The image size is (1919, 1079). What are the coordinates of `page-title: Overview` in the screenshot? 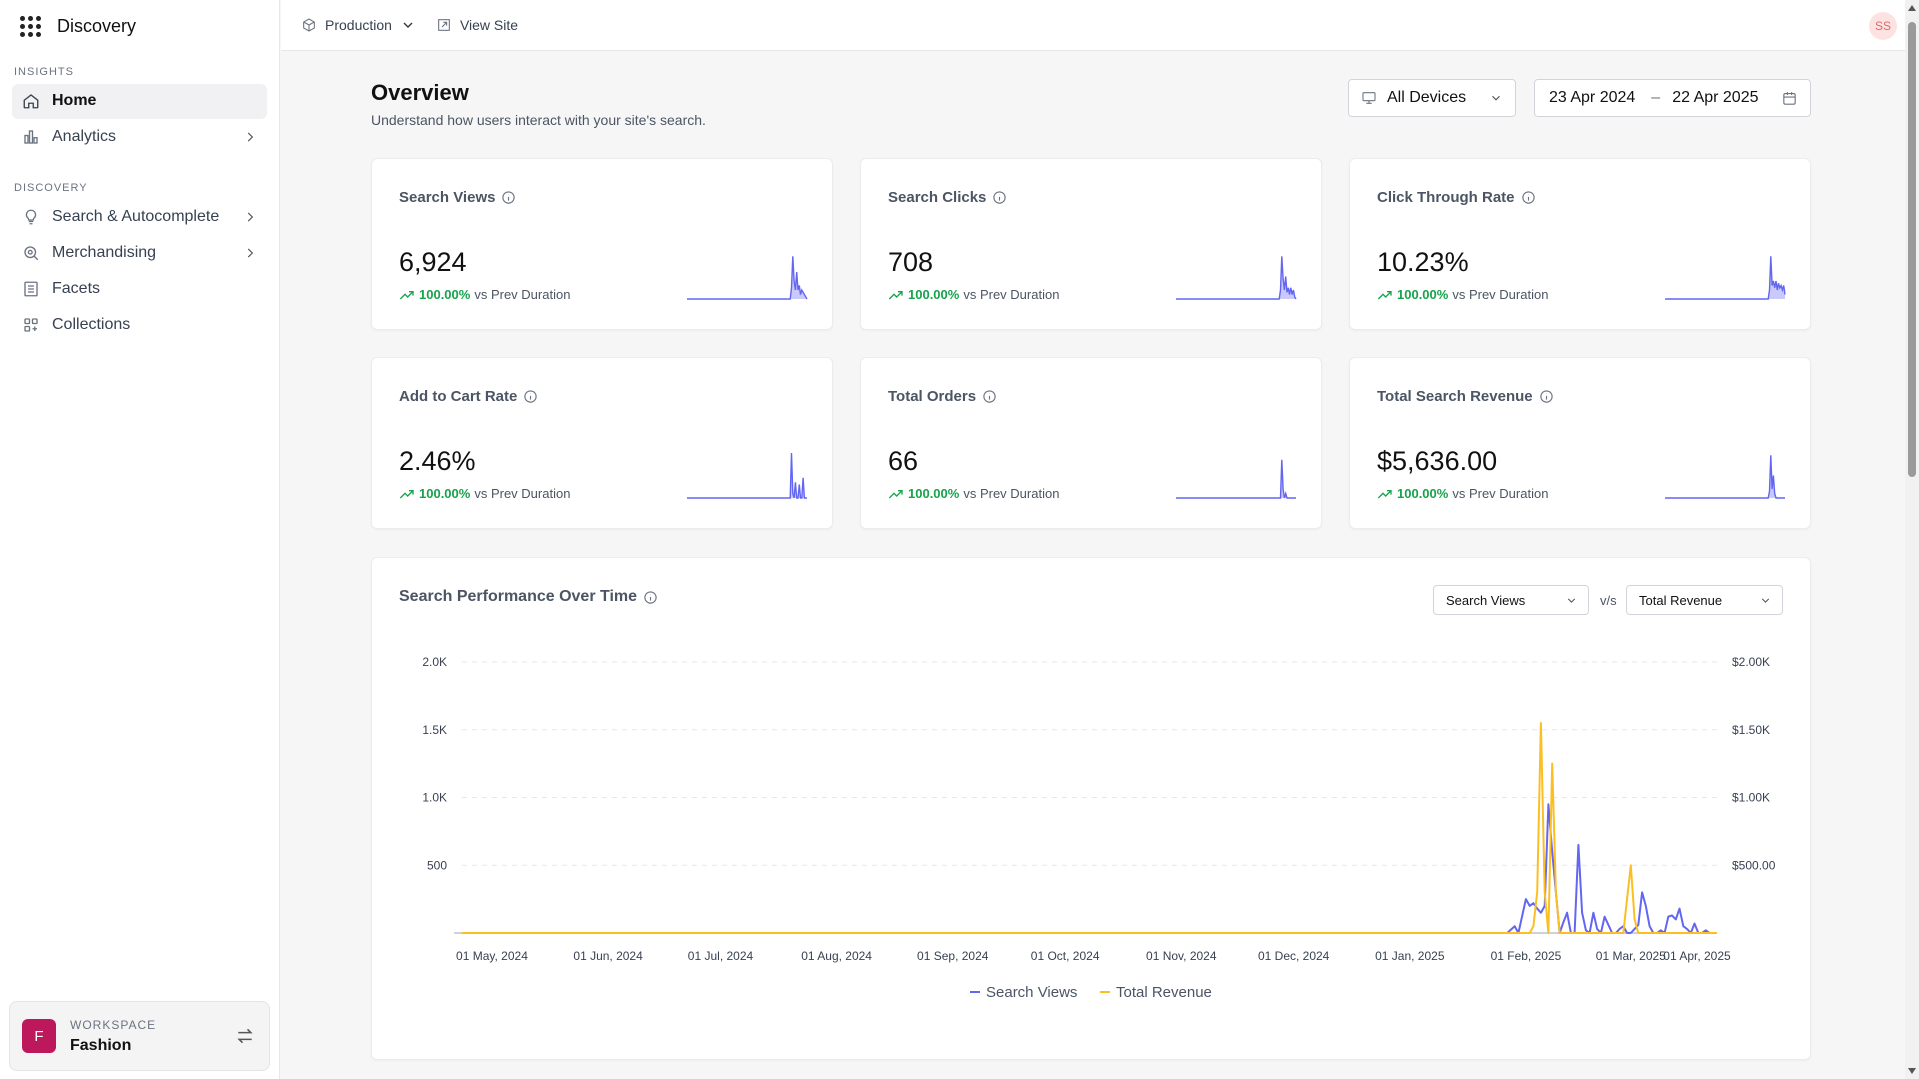 It's located at (420, 92).